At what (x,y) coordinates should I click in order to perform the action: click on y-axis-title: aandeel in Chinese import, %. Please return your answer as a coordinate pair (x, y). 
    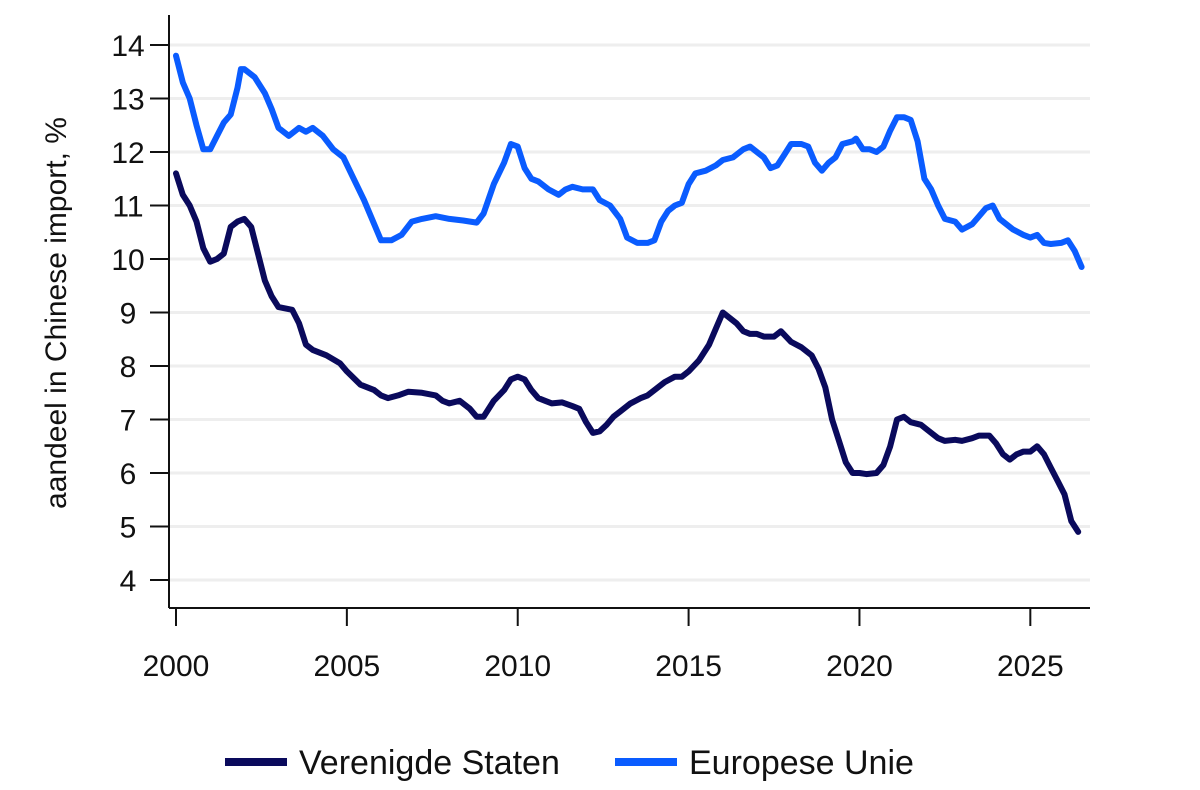
    Looking at the image, I should click on (56, 313).